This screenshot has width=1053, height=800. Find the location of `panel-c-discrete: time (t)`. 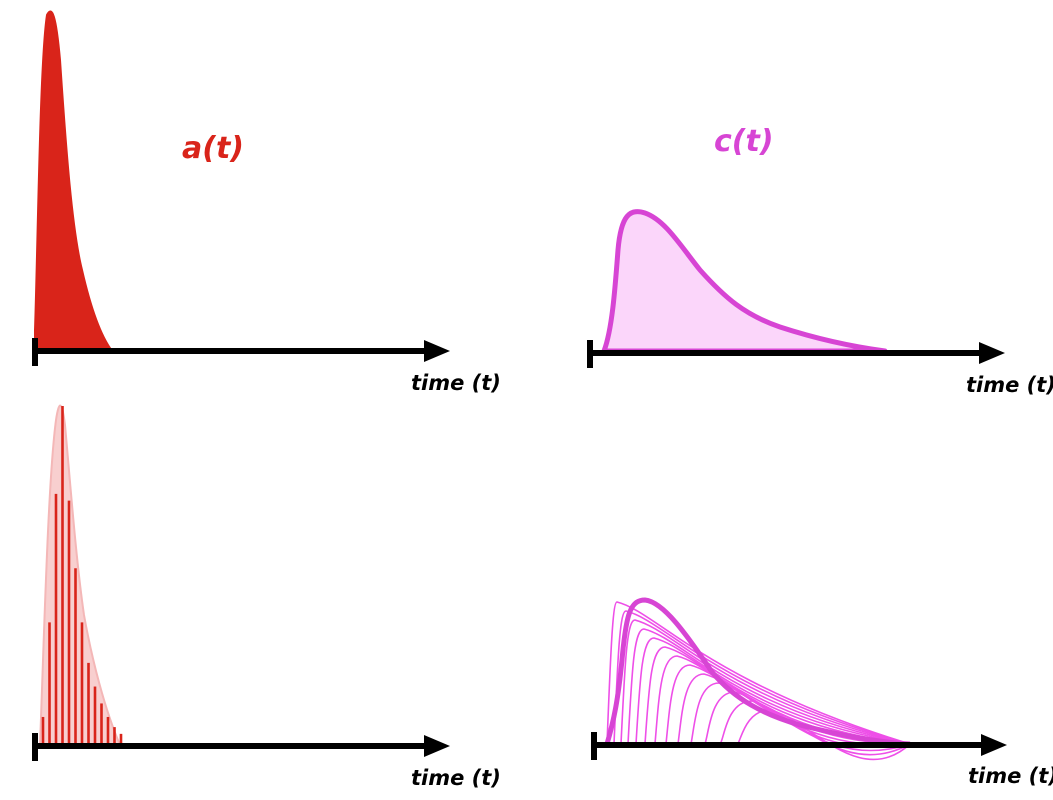

panel-c-discrete: time (t) is located at coordinates (822, 692).